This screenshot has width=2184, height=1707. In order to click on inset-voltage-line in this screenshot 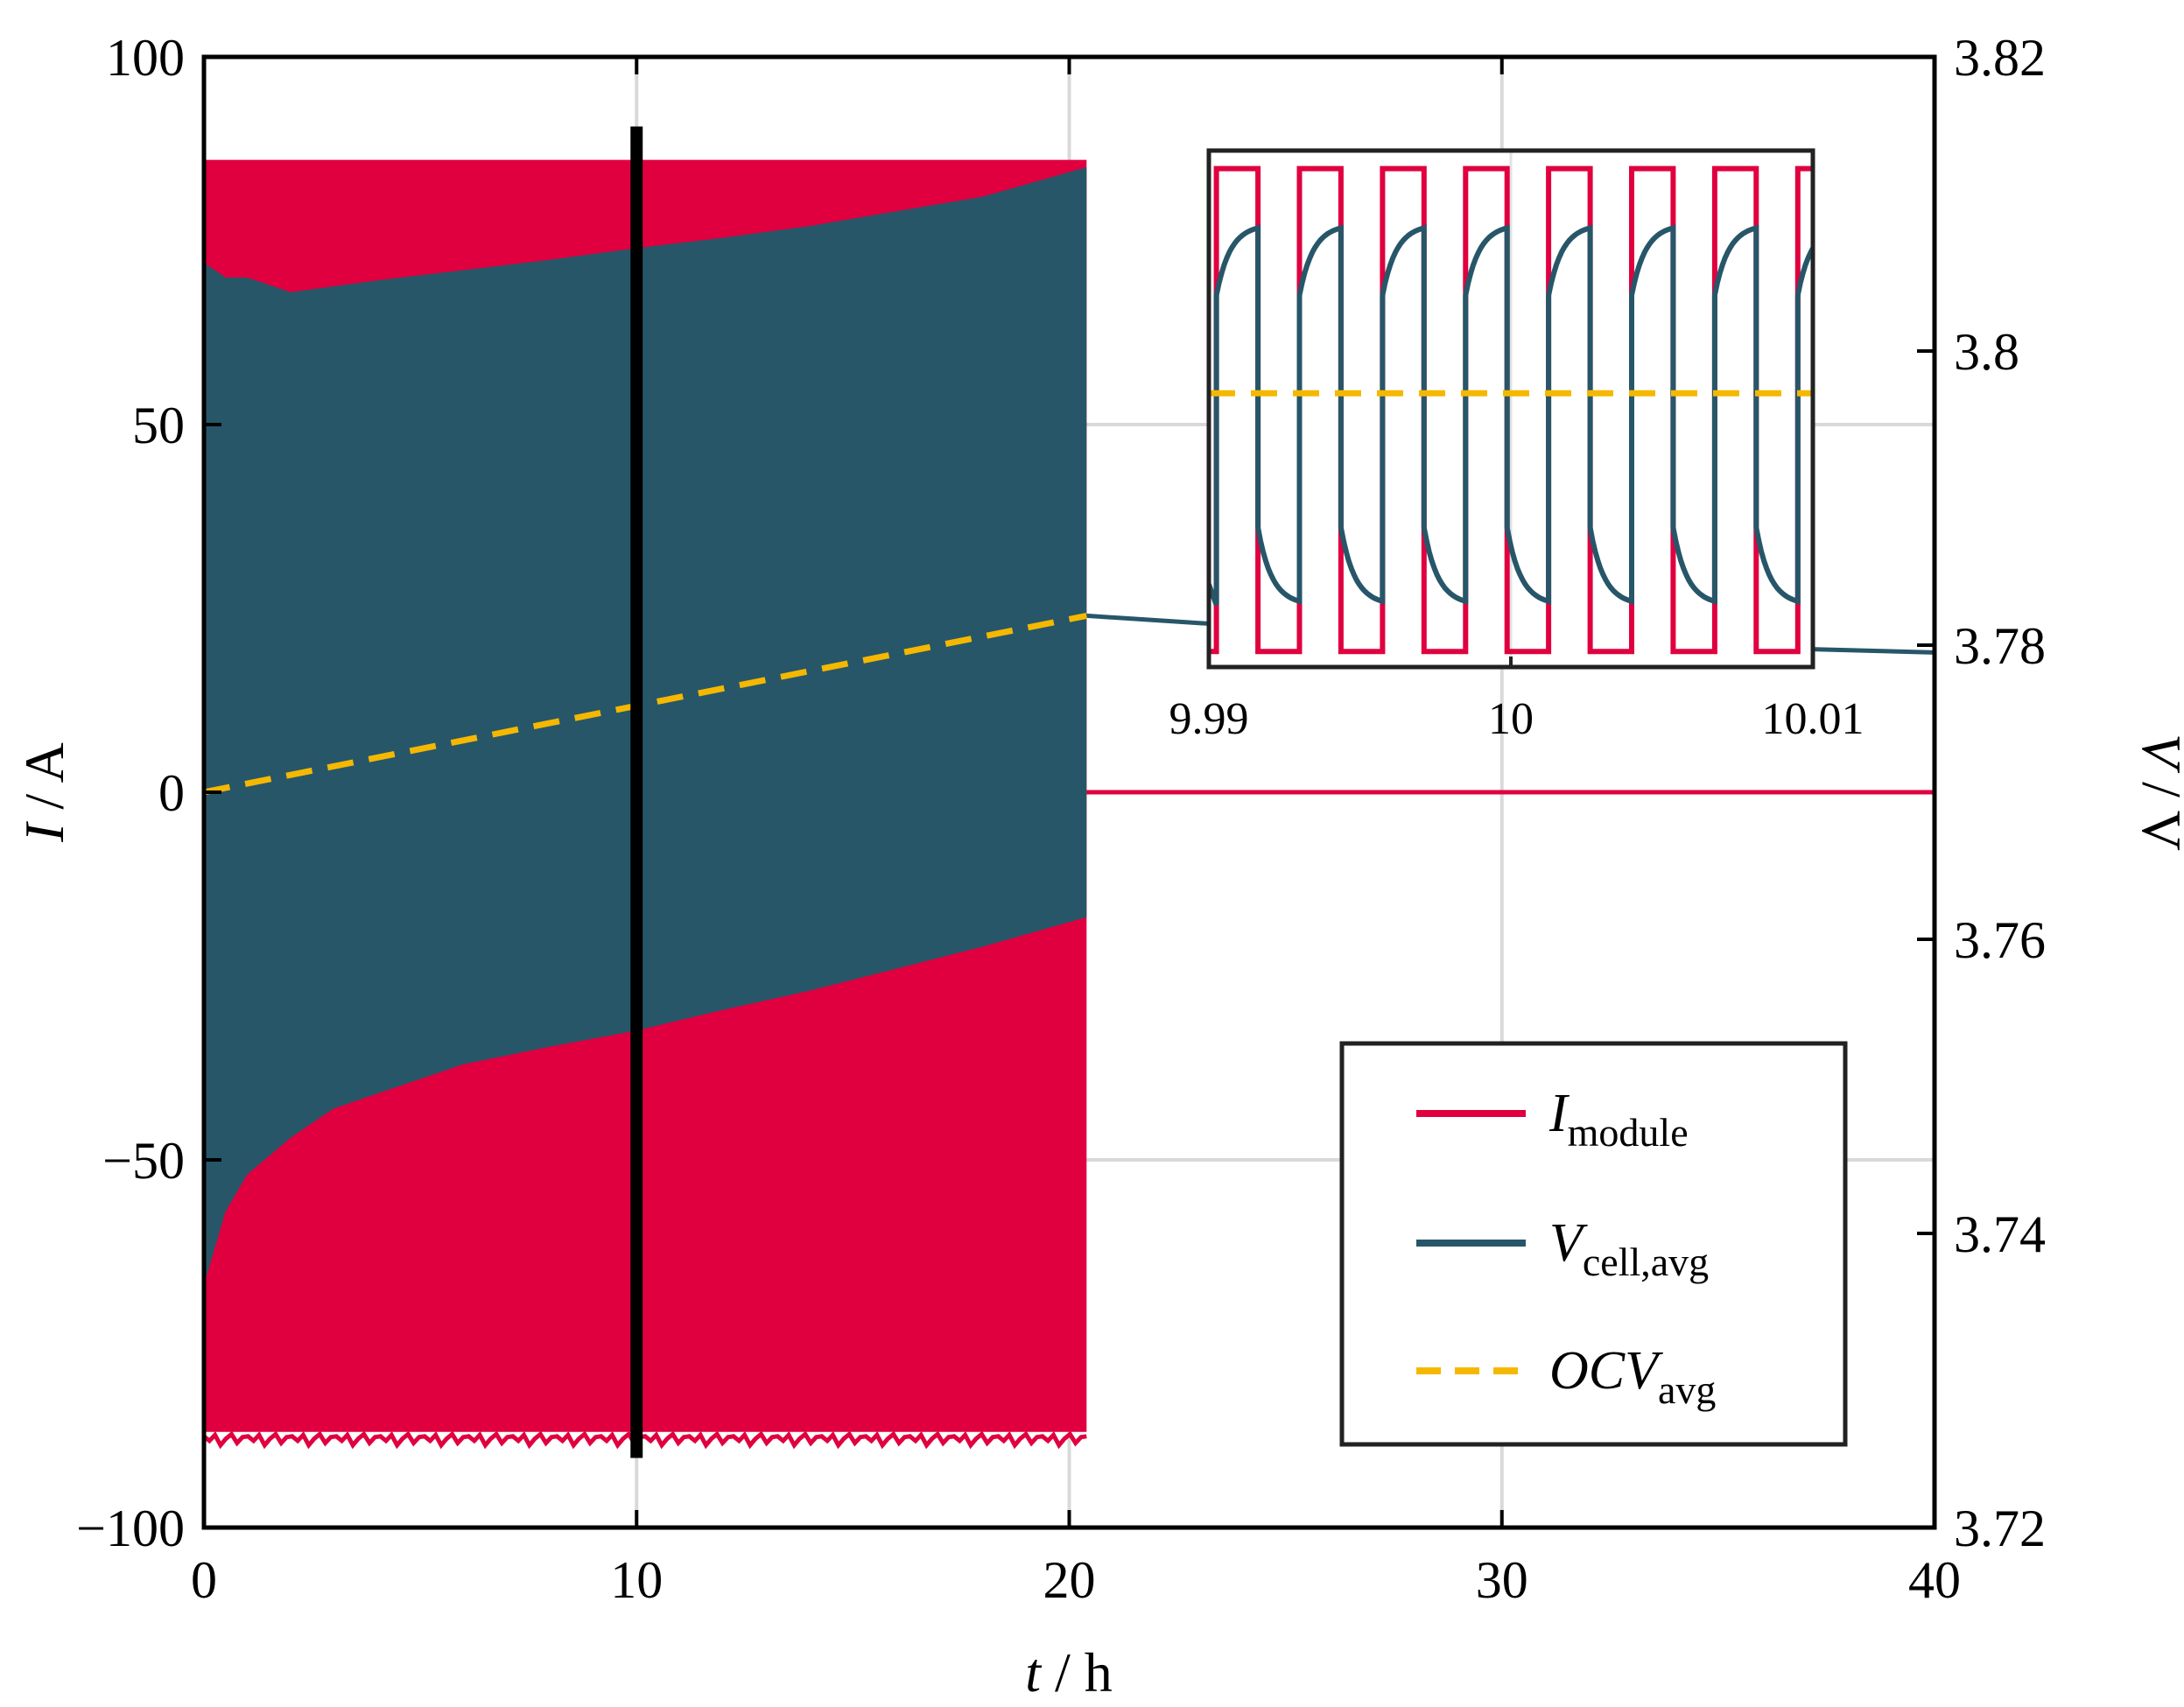, I will do `click(1511, 415)`.